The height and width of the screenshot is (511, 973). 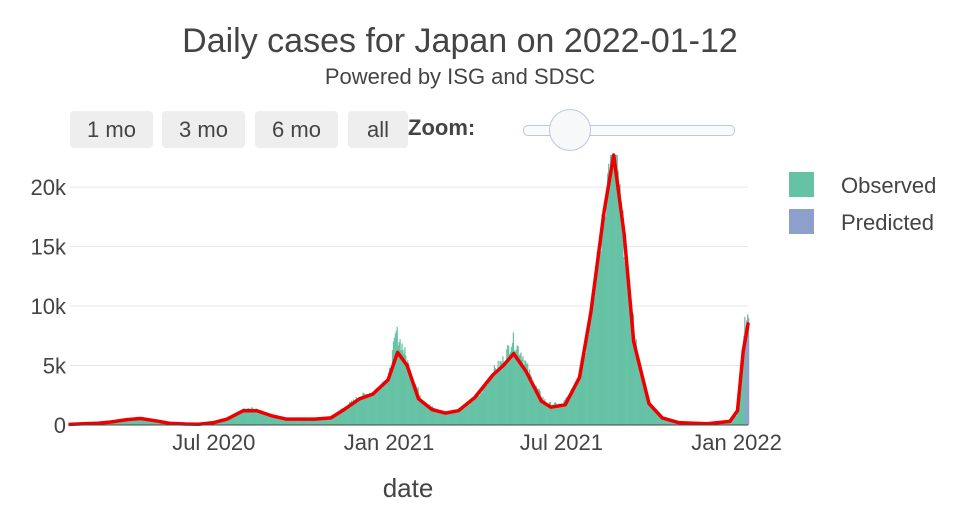 I want to click on bar-predicted, so click(x=746, y=377).